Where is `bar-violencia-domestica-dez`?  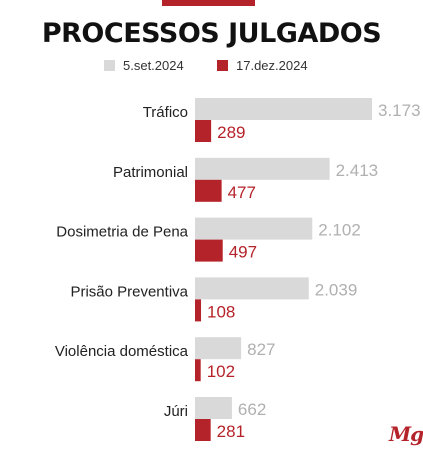 bar-violencia-domestica-dez is located at coordinates (198, 370).